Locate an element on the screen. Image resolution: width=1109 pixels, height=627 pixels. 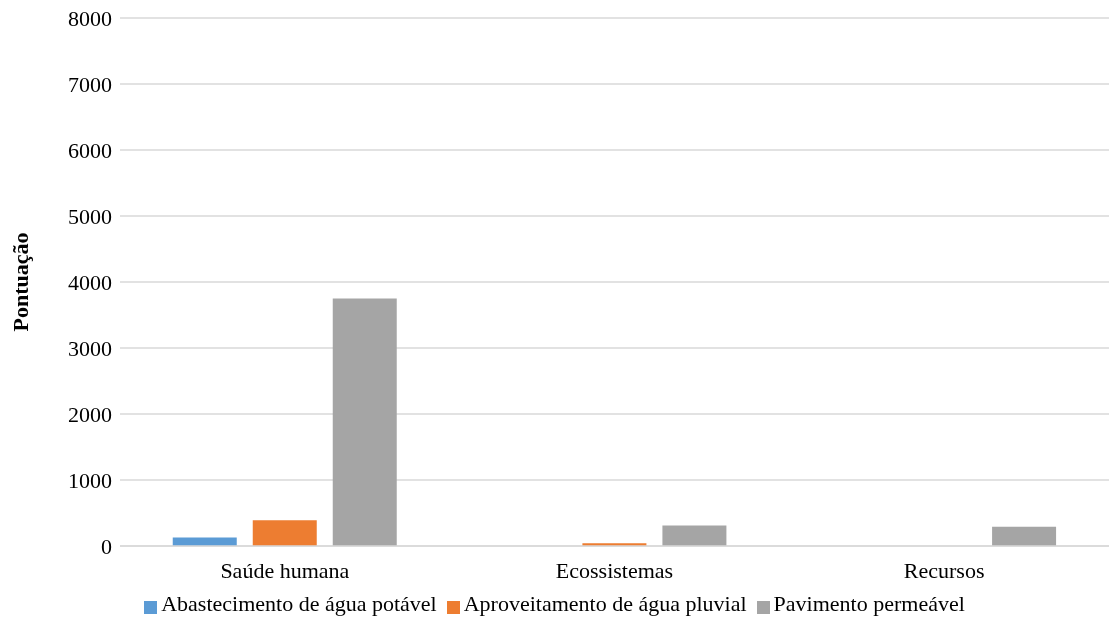
y-tick-label: 8000 is located at coordinates (90, 18).